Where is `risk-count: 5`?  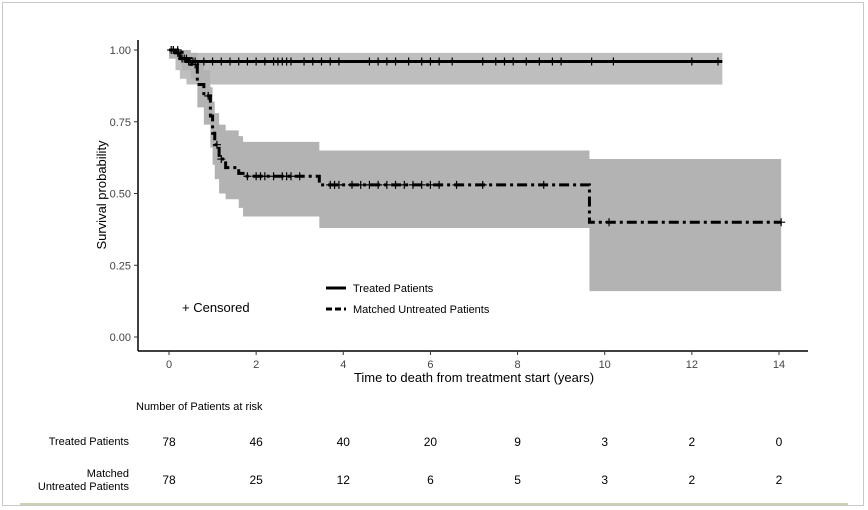 risk-count: 5 is located at coordinates (517, 480).